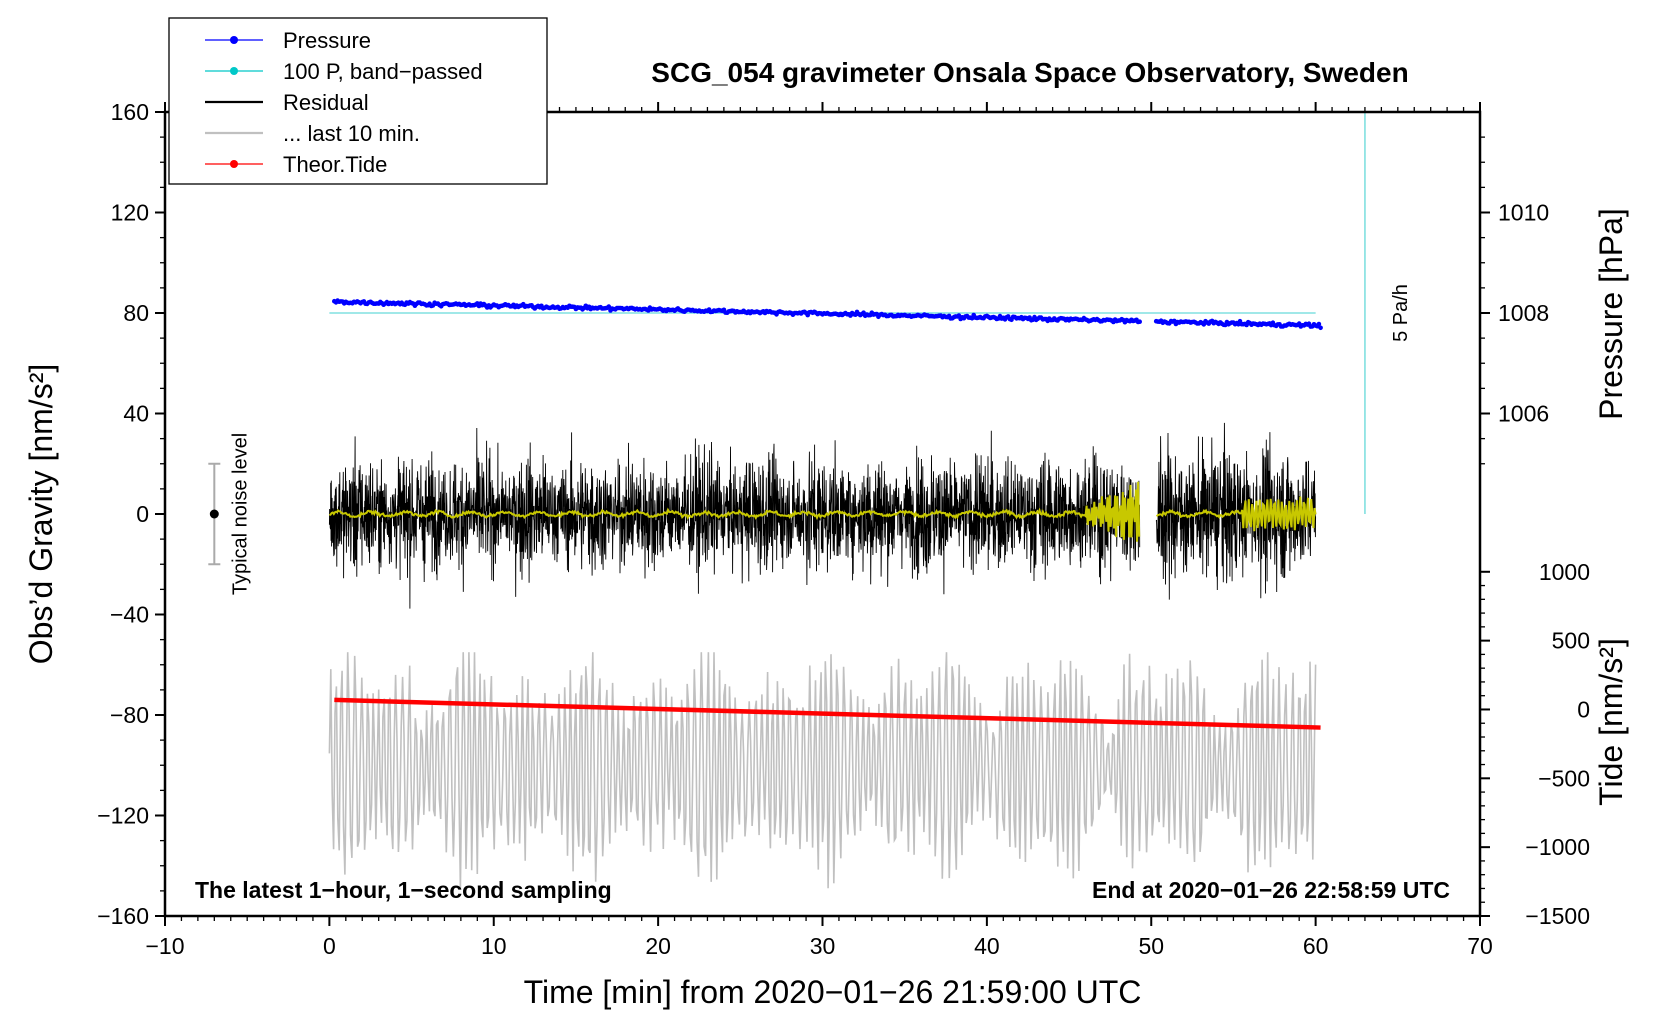 This screenshot has height=1020, width=1660. Describe the element at coordinates (130, 112) in the screenshot. I see `y-tick-label: 160` at that location.